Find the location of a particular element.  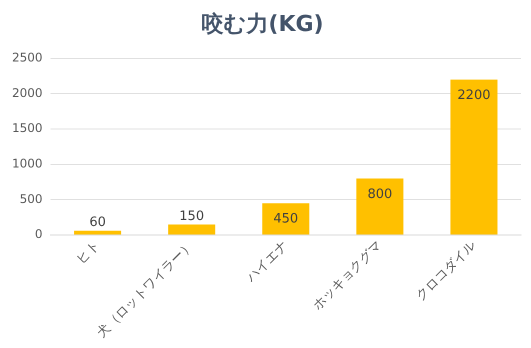

data-label: 450 is located at coordinates (285, 219).